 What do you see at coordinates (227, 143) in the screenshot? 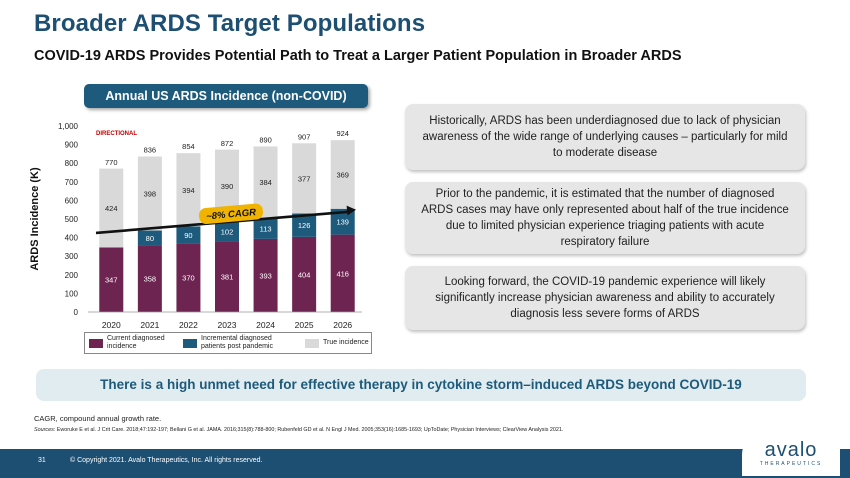
I see `total-value-label: 872` at bounding box center [227, 143].